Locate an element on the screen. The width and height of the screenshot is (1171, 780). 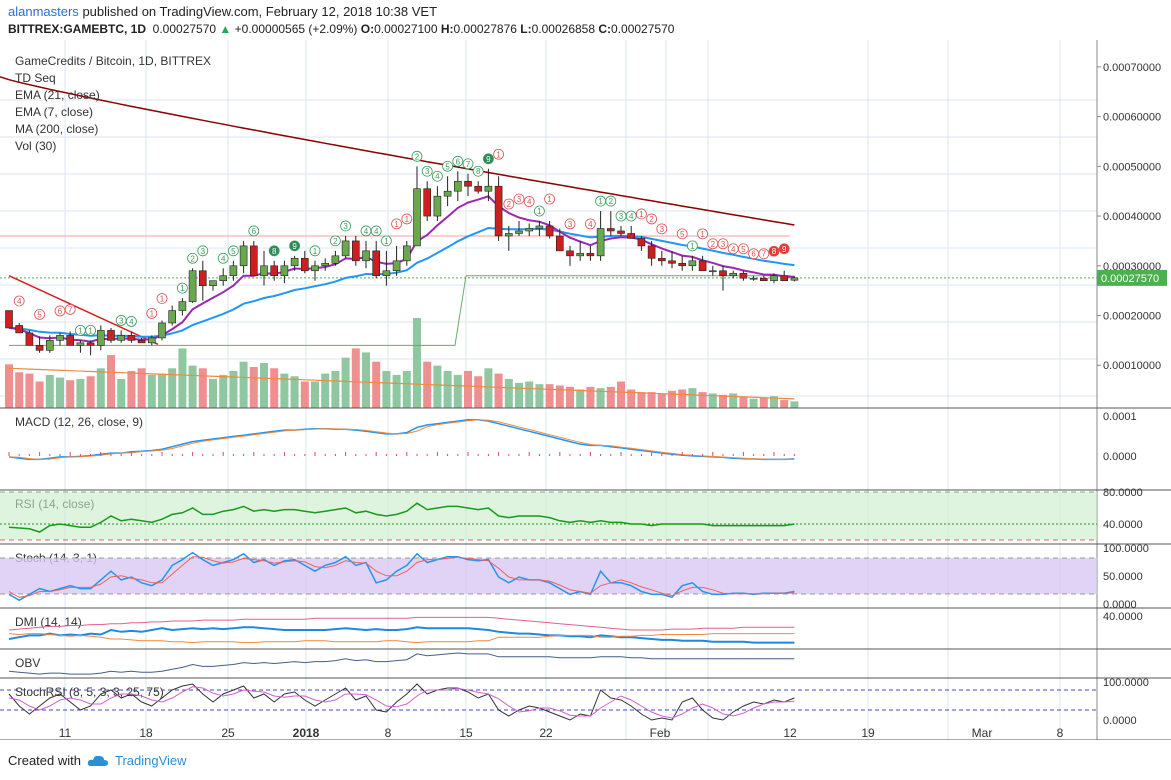
last-price-badge is located at coordinates (1132, 277).